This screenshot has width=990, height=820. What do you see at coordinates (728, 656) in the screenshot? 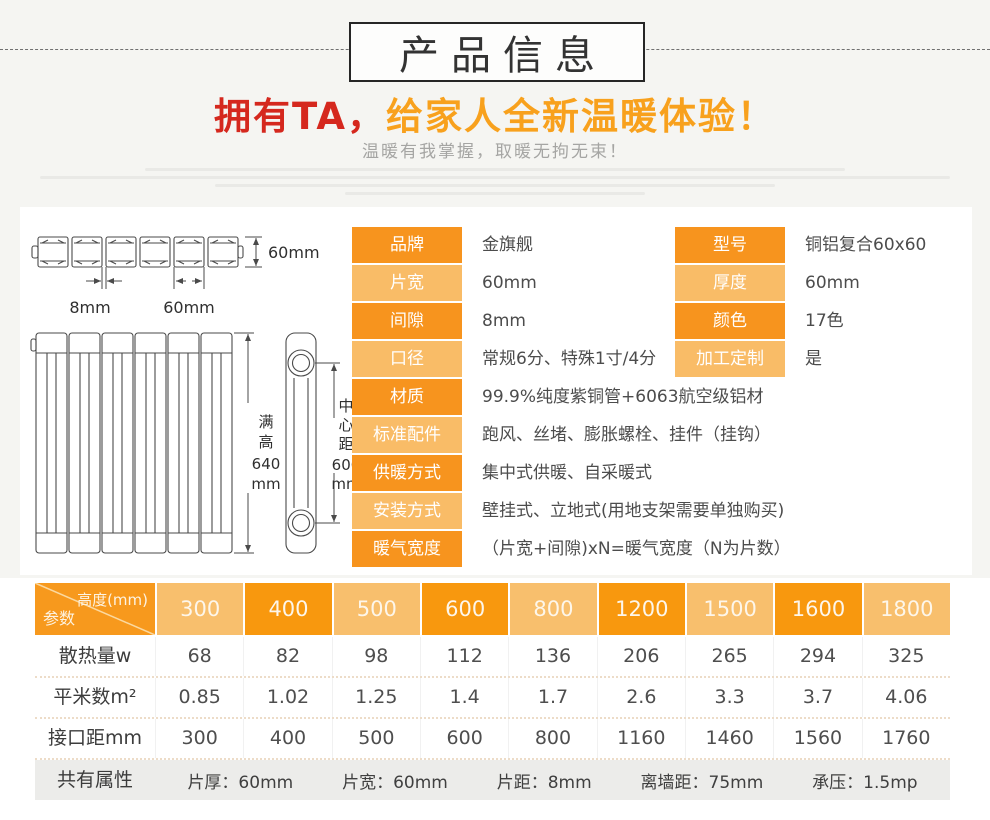
I see `table-cell: 265` at bounding box center [728, 656].